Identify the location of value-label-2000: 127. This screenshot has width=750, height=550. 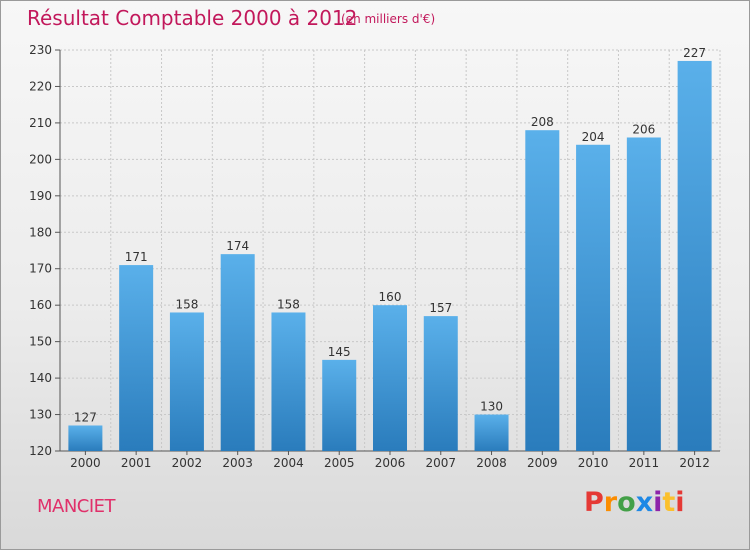
(85, 417).